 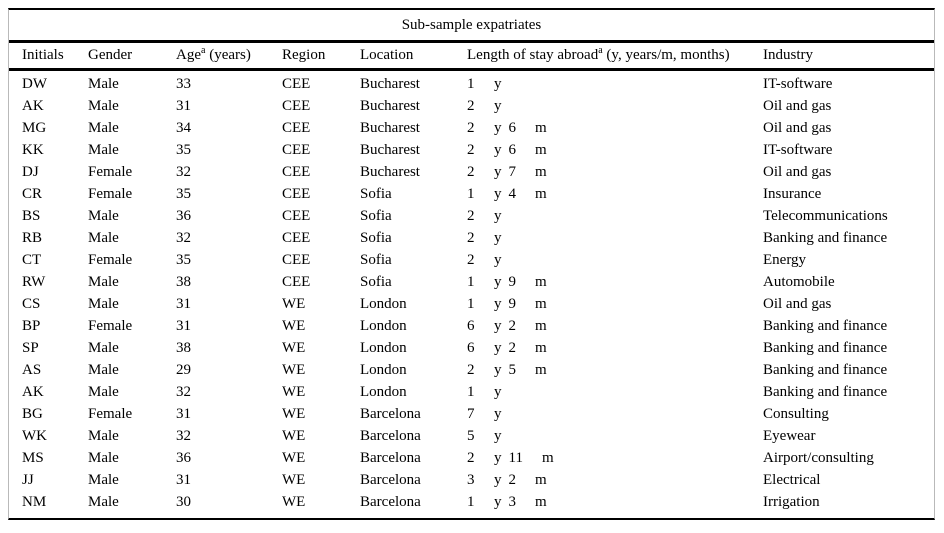 I want to click on cell-industry: Electrical, so click(x=792, y=479).